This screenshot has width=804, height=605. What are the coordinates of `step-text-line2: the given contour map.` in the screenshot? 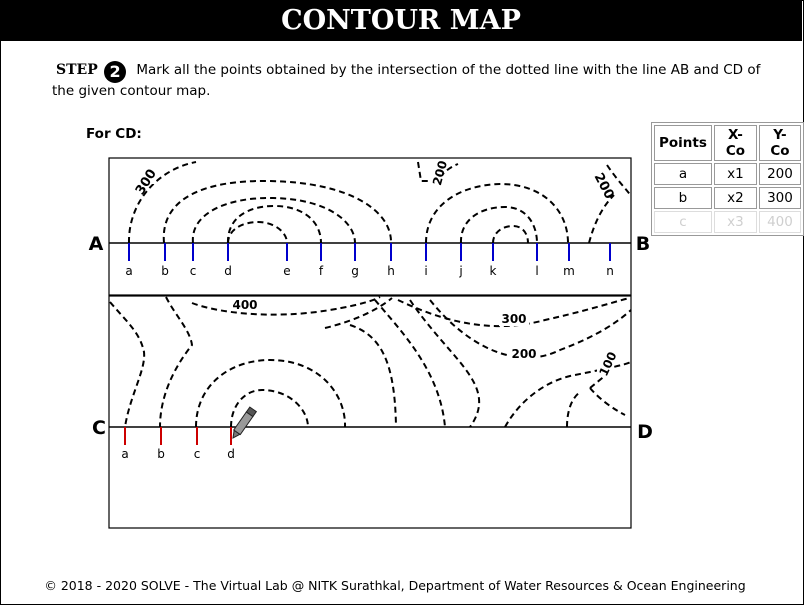 It's located at (131, 91).